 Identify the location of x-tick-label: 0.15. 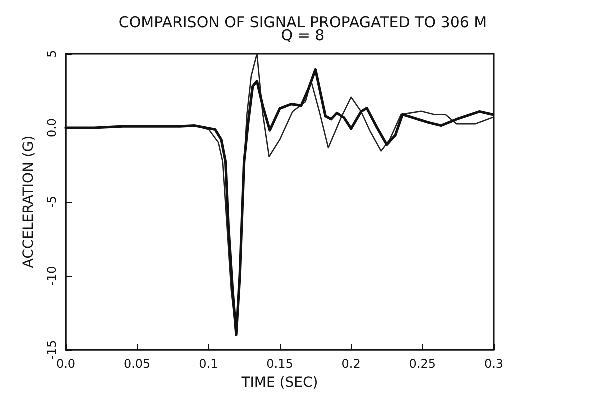
(280, 364).